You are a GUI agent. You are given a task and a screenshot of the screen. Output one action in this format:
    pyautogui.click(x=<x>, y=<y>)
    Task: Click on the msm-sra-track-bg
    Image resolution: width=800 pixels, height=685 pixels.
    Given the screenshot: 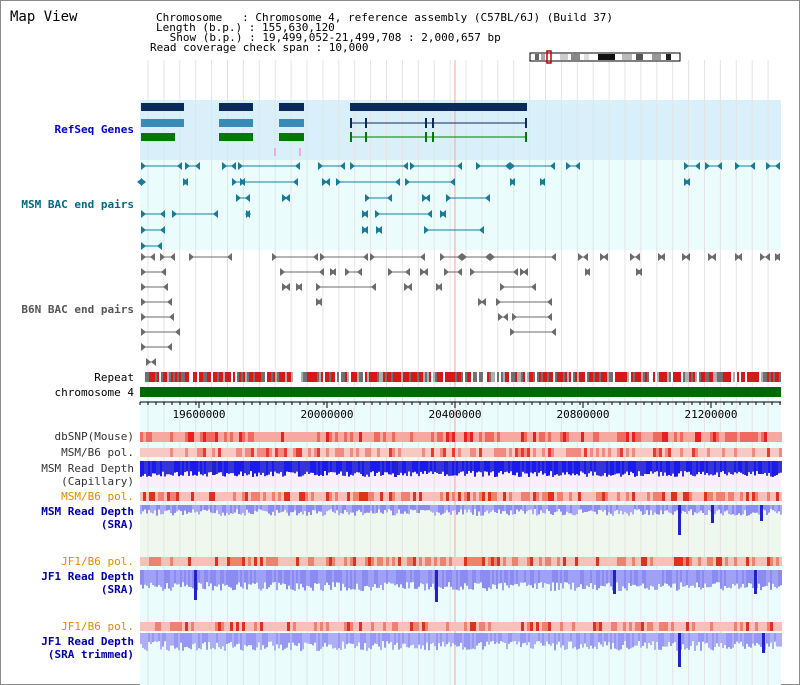 What is the action you would take?
    pyautogui.click(x=460, y=530)
    